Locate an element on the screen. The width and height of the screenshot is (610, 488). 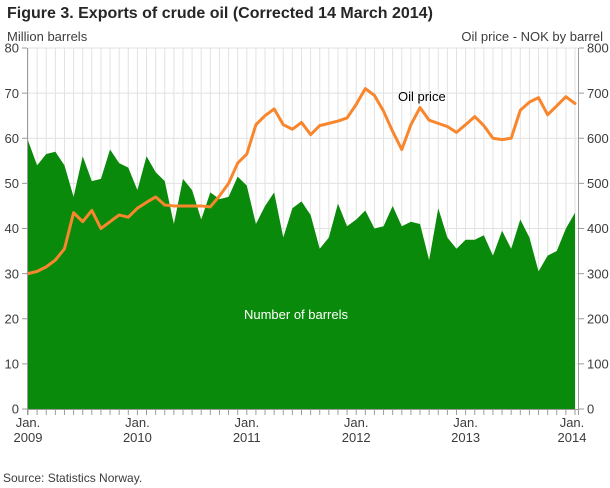
right-axis-tick-label: 0 is located at coordinates (590, 409).